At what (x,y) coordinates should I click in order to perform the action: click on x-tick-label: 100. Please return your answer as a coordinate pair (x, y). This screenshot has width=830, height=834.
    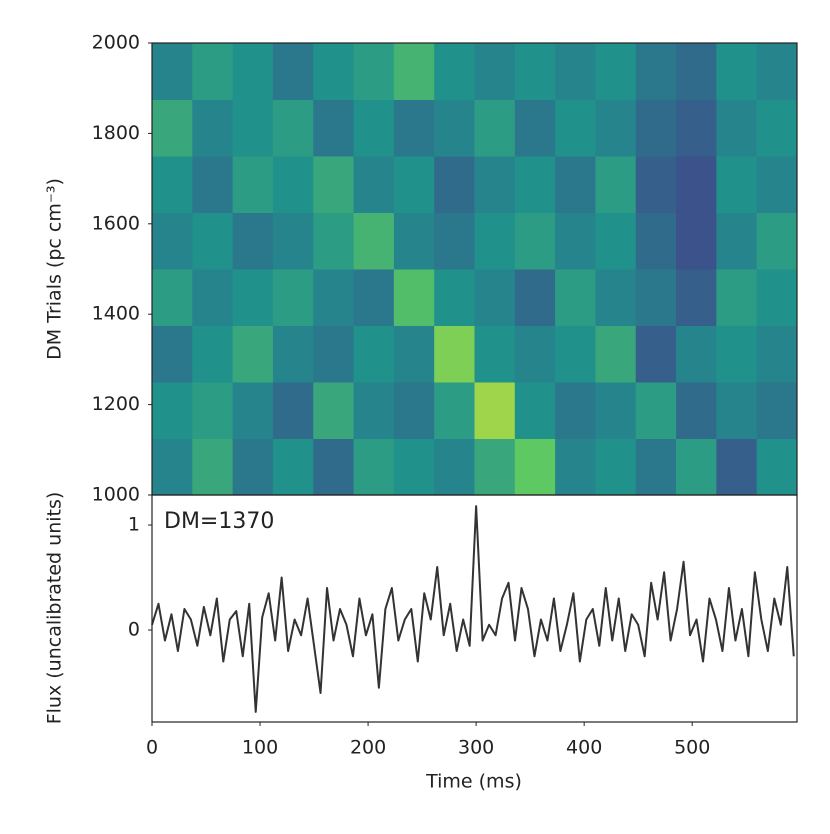
    Looking at the image, I should click on (260, 748).